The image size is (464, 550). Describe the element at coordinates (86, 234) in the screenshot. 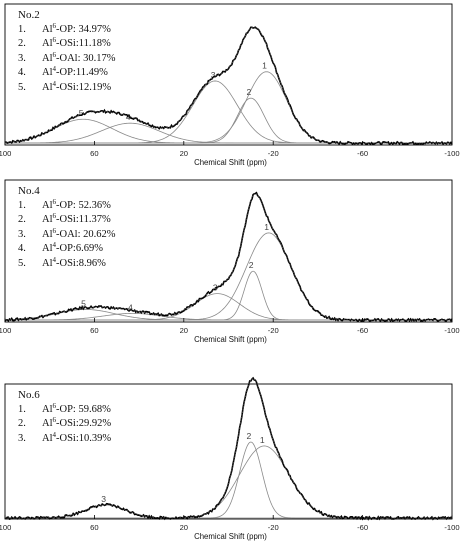

I see `legend-item-assignment: -OAl: 20.62%` at that location.